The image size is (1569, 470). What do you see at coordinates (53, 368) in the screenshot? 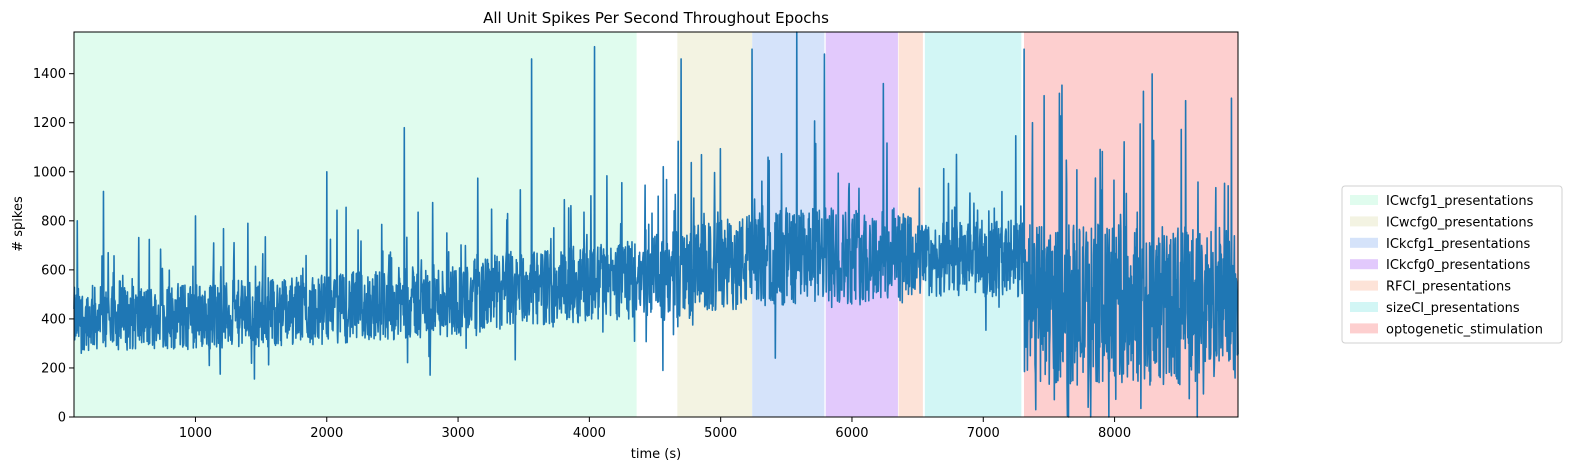
I see `y-tick-label: 200` at bounding box center [53, 368].